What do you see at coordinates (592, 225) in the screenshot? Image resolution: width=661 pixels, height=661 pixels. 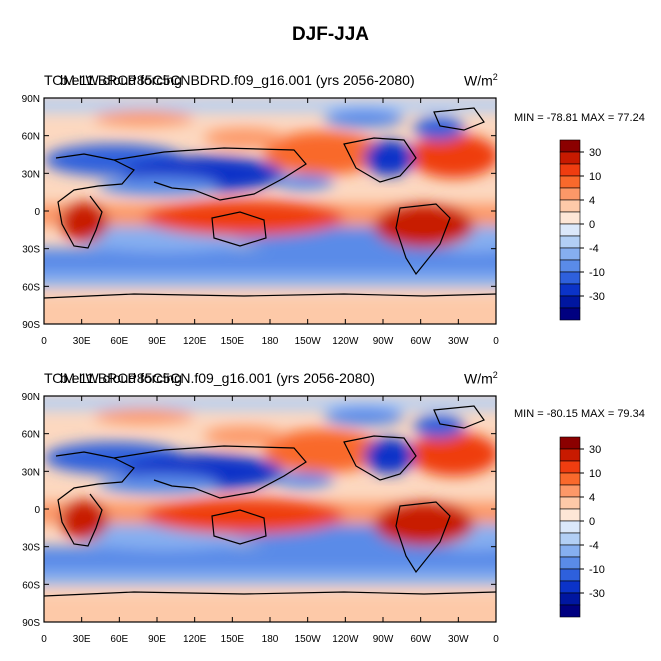 I see `colorbar-label-top: 0` at bounding box center [592, 225].